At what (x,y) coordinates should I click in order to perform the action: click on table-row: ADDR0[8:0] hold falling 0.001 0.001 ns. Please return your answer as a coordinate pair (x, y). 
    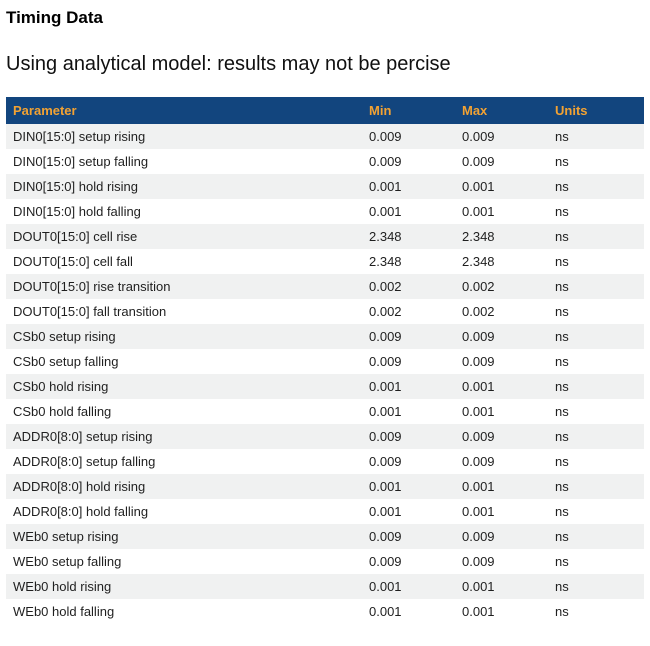
    Looking at the image, I should click on (325, 511).